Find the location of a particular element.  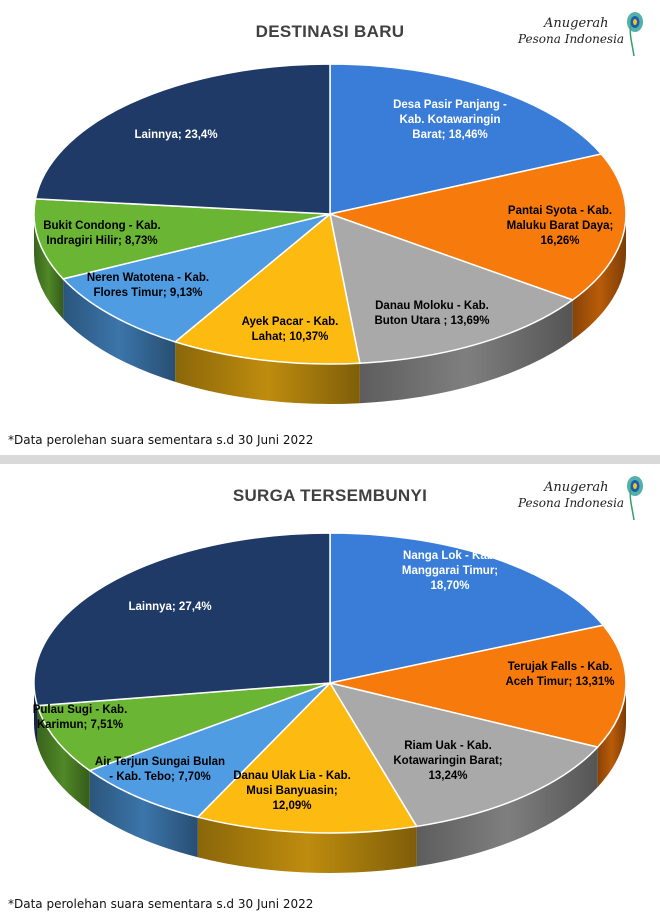

data-label: Neren Watotena - Kab. Flores Timur; 9,13% is located at coordinates (148, 285).